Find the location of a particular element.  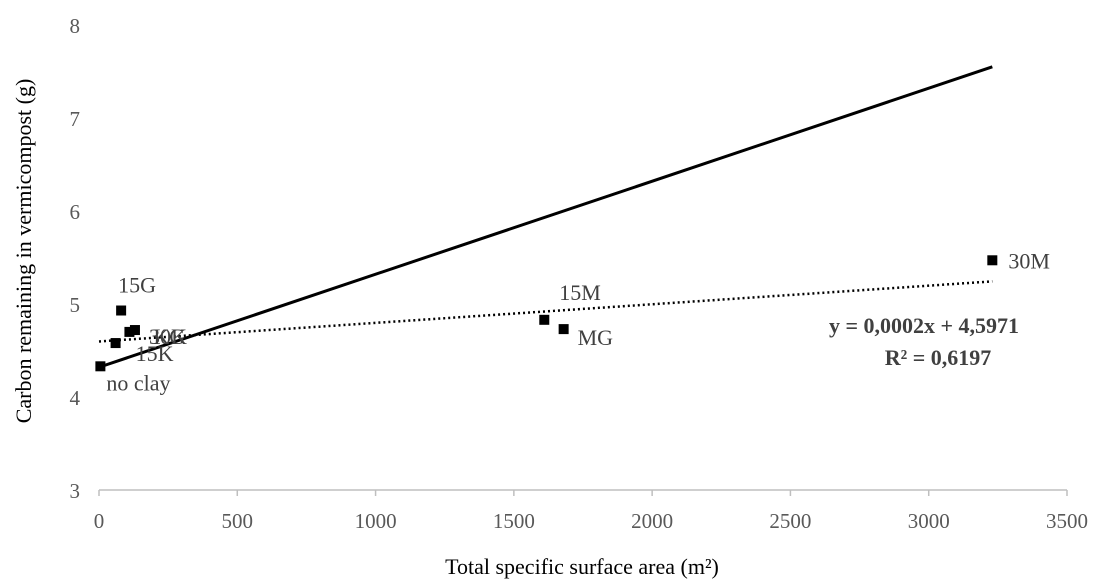

point-label: 15G is located at coordinates (137, 285).